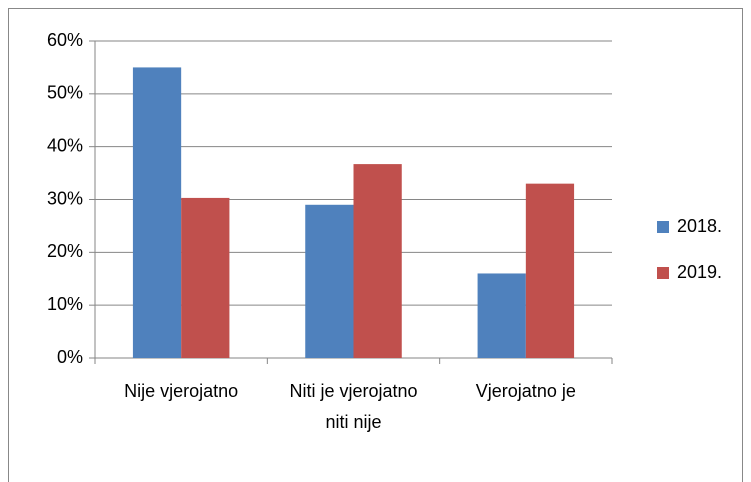 Image resolution: width=751 pixels, height=482 pixels. Describe the element at coordinates (65, 198) in the screenshot. I see `y-tick-label: 30%` at that location.